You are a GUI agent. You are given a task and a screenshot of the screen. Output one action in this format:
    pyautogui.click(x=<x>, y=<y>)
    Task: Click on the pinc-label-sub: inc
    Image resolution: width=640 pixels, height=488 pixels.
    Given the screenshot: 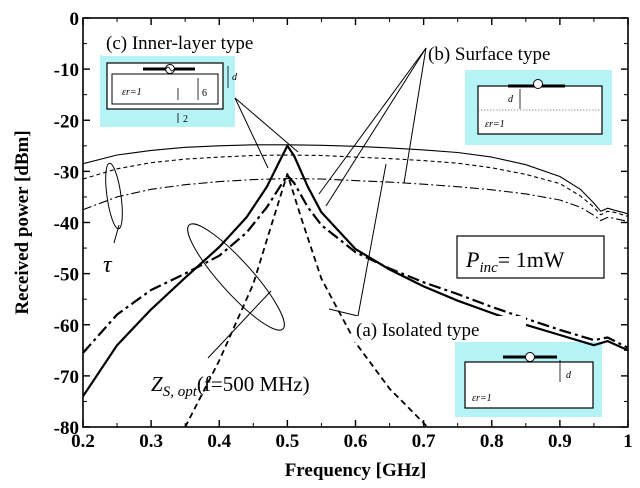 What is the action you would take?
    pyautogui.click(x=488, y=268)
    